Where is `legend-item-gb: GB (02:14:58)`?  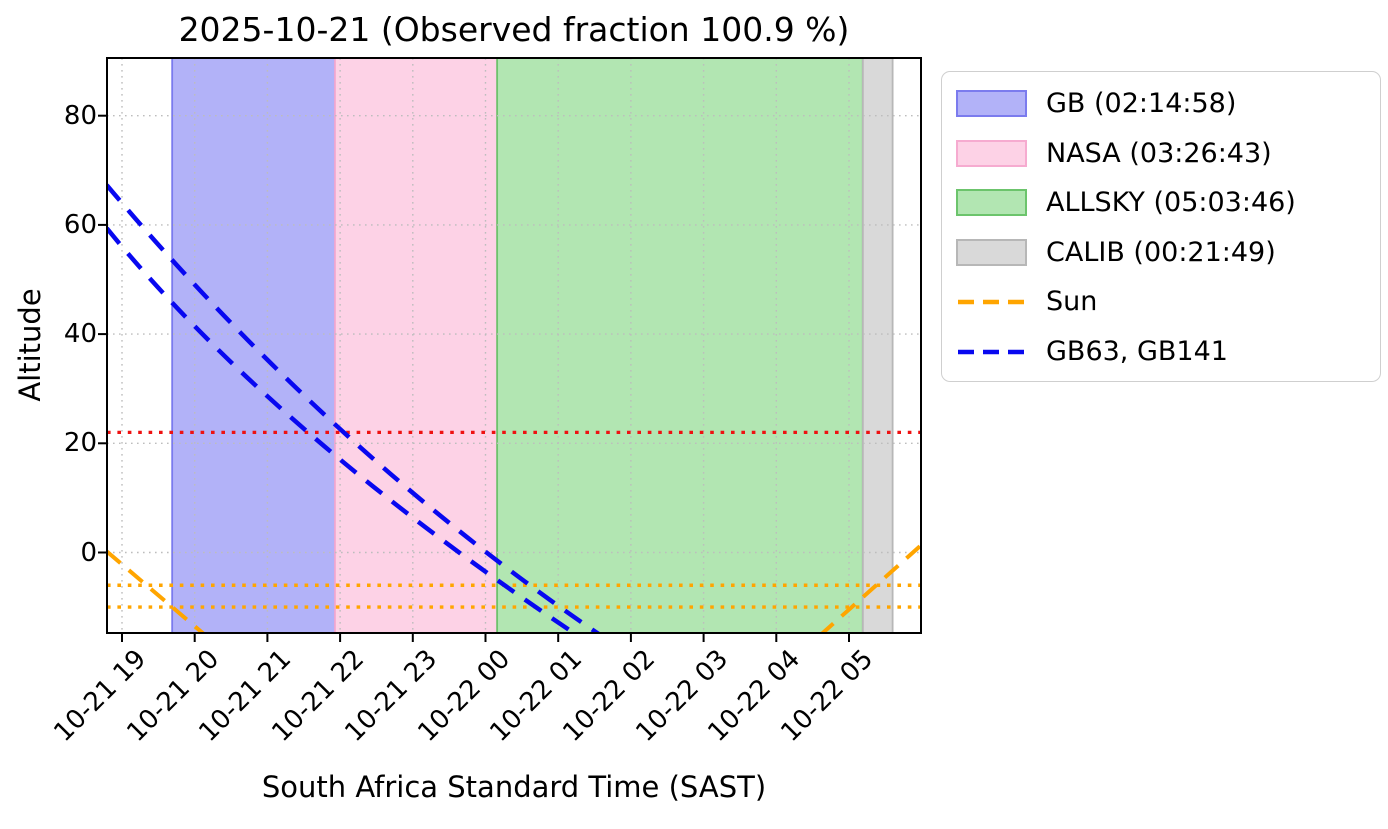 legend-item-gb: GB (02:14:58) is located at coordinates (1168, 104).